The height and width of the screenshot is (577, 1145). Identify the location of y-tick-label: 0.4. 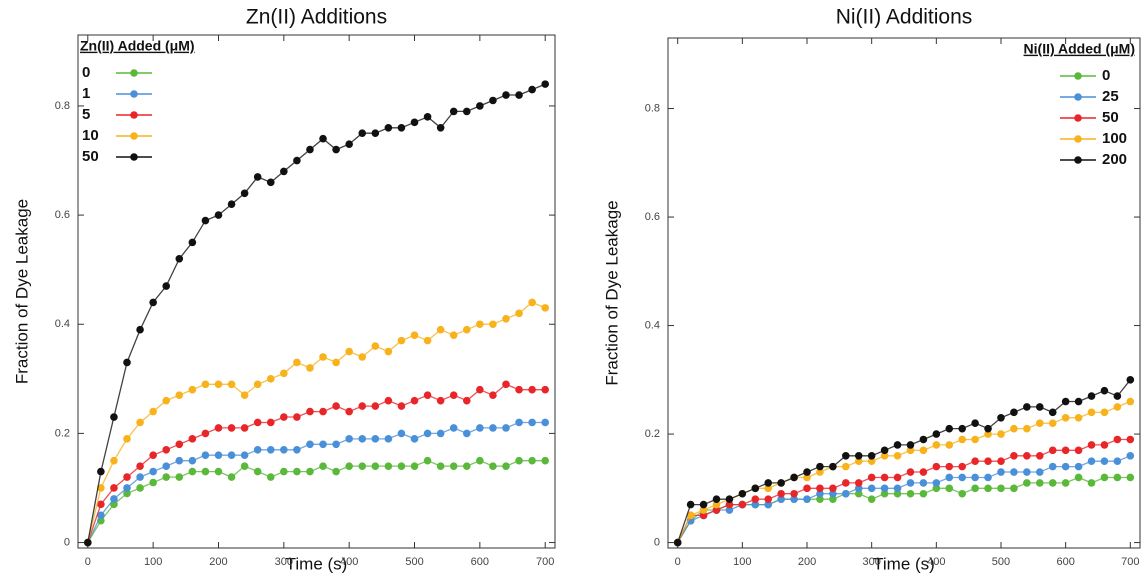
(652, 325).